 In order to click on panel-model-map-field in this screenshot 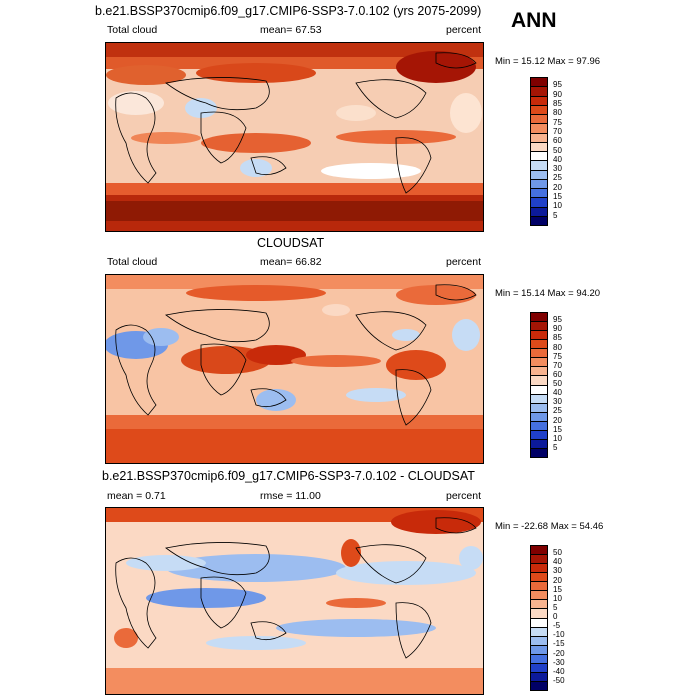, I will do `click(294, 137)`.